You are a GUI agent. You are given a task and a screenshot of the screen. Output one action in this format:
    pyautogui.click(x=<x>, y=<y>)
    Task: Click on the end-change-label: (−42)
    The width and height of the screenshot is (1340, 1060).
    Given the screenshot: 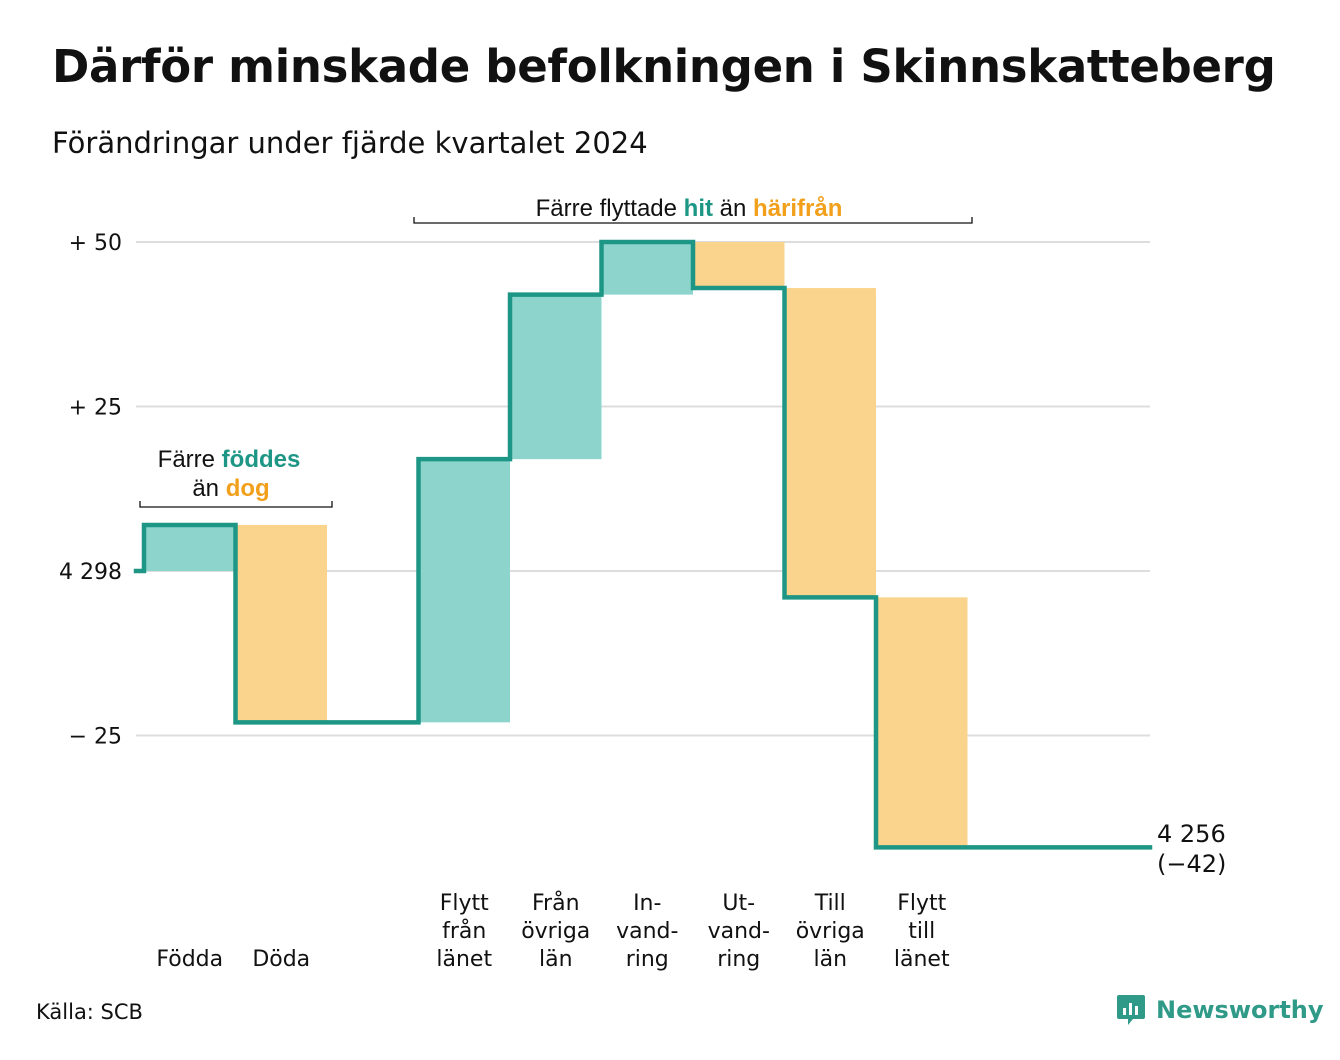 What is the action you would take?
    pyautogui.click(x=1191, y=864)
    